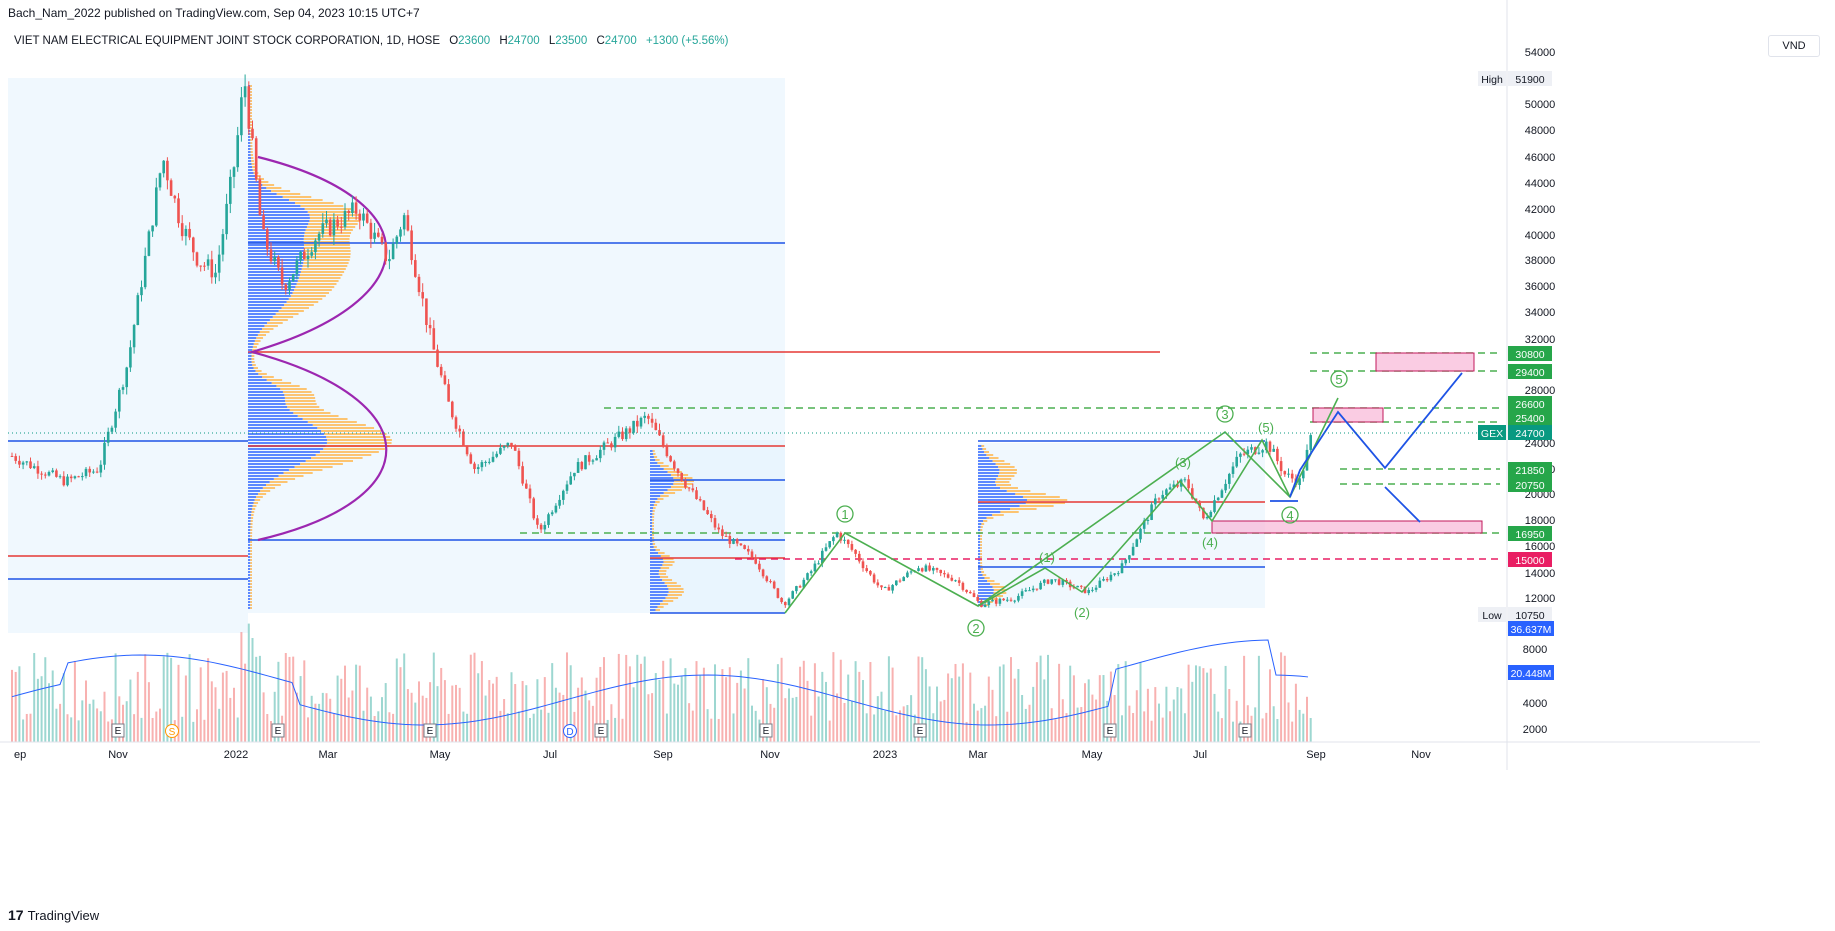 The height and width of the screenshot is (931, 1835). Describe the element at coordinates (1529, 80) in the screenshot. I see `price-tag-value: 51900` at that location.